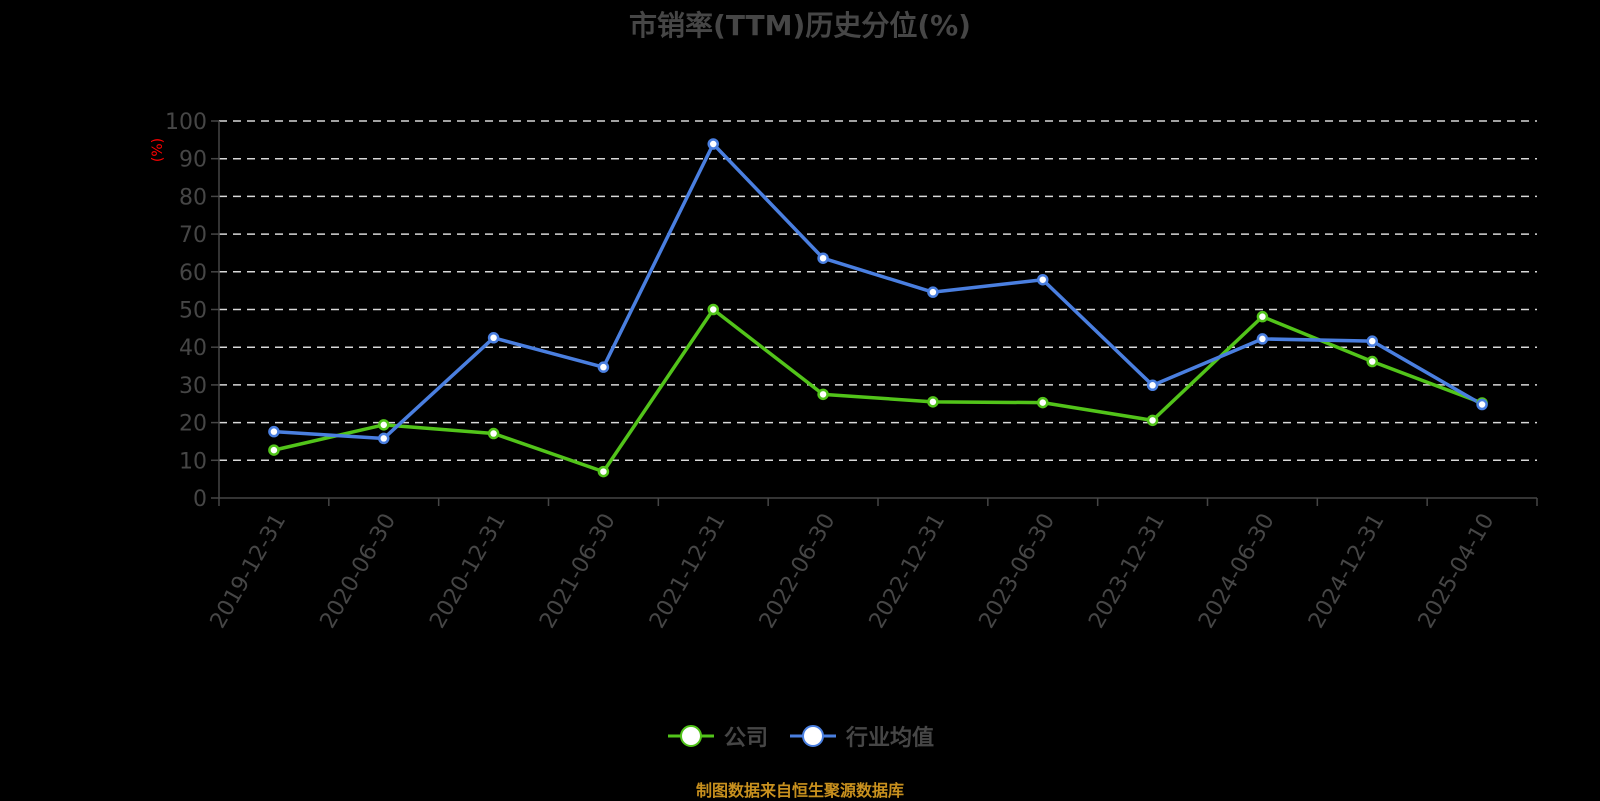 The image size is (1600, 801). I want to click on blue-line-marker-icon, so click(813, 736).